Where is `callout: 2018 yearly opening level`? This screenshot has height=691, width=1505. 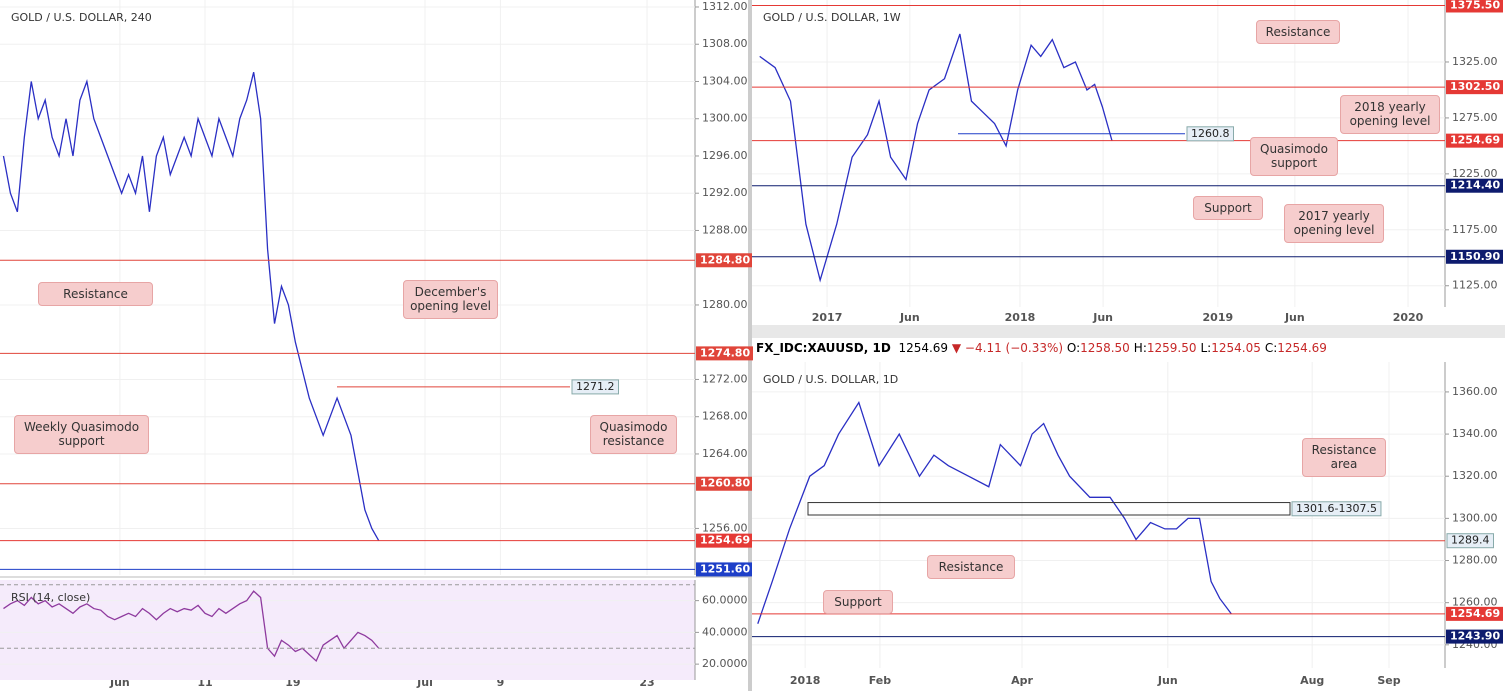
callout: 2018 yearly opening level is located at coordinates (1390, 114).